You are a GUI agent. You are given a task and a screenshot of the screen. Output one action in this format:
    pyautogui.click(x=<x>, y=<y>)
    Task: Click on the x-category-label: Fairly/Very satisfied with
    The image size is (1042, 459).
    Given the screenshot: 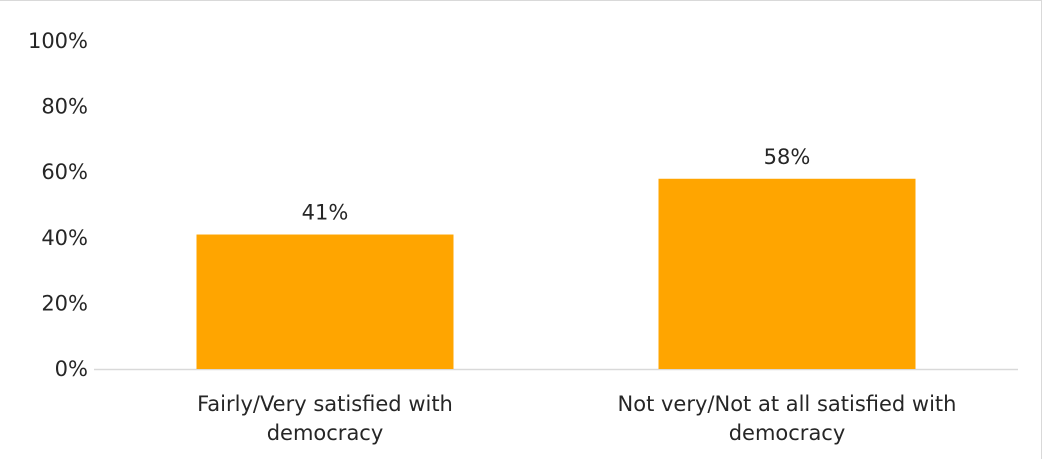 What is the action you would take?
    pyautogui.click(x=325, y=404)
    